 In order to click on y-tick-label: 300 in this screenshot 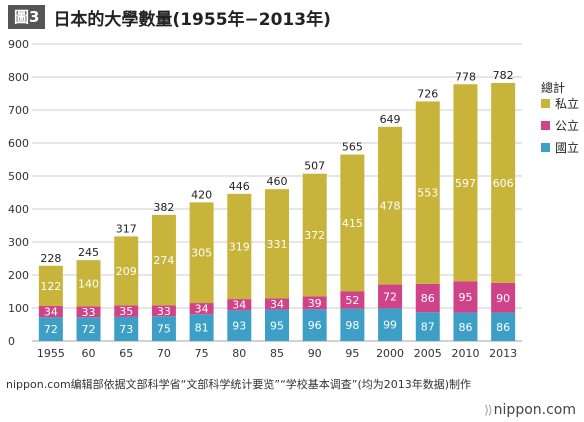, I will do `click(18, 242)`.